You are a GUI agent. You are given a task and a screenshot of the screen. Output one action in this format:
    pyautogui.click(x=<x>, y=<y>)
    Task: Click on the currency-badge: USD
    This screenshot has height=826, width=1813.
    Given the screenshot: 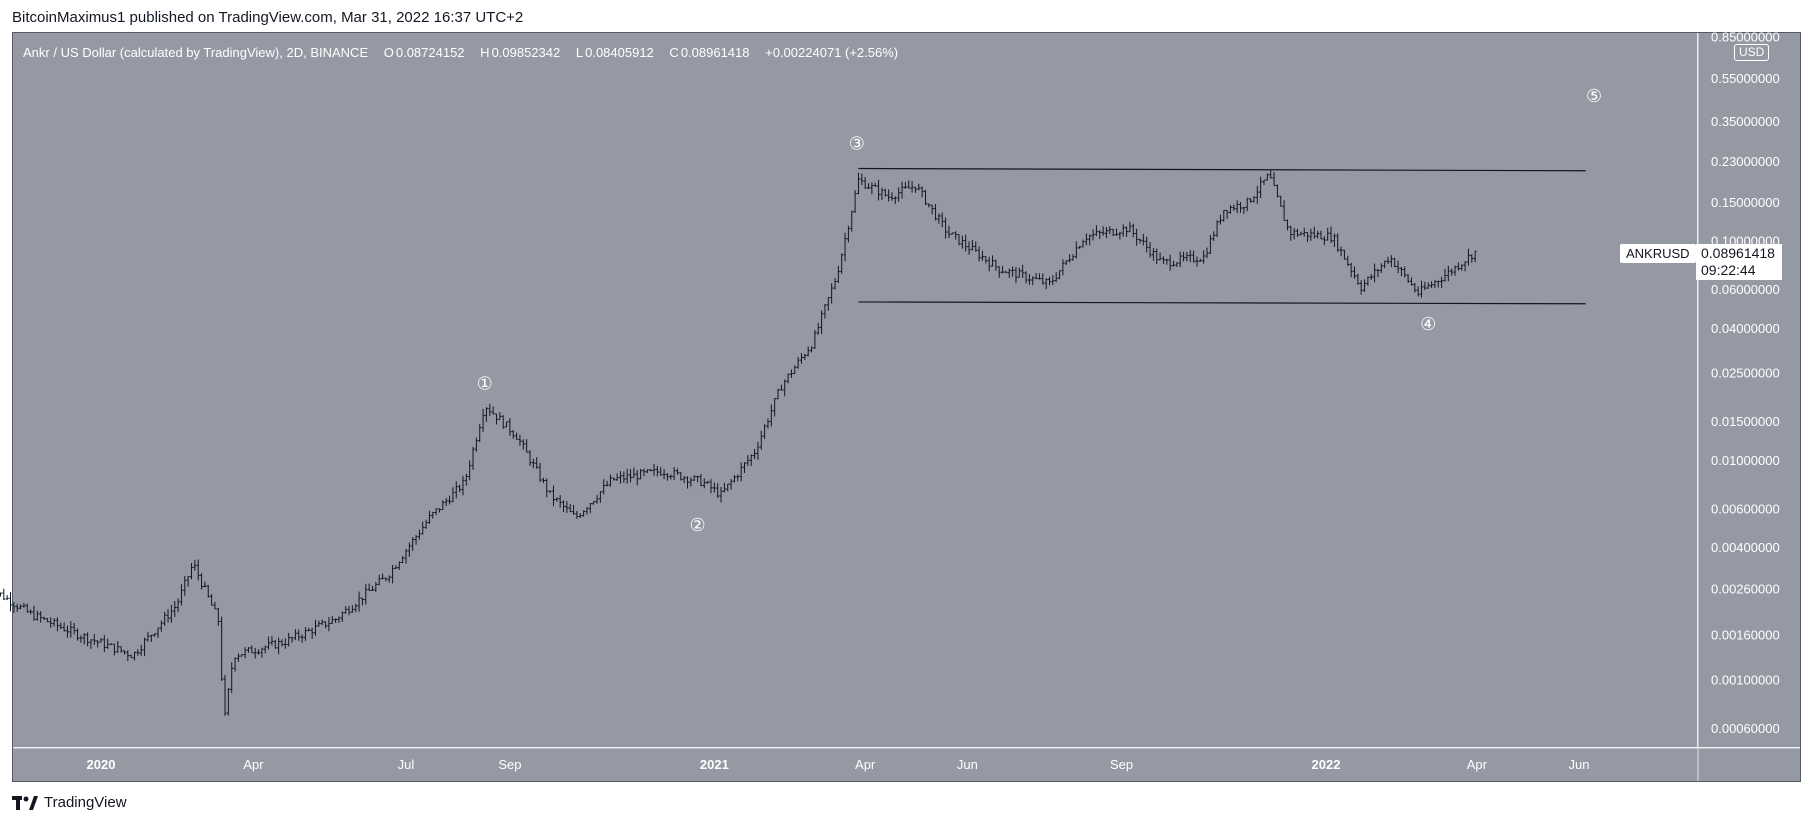 What is the action you would take?
    pyautogui.click(x=1752, y=52)
    